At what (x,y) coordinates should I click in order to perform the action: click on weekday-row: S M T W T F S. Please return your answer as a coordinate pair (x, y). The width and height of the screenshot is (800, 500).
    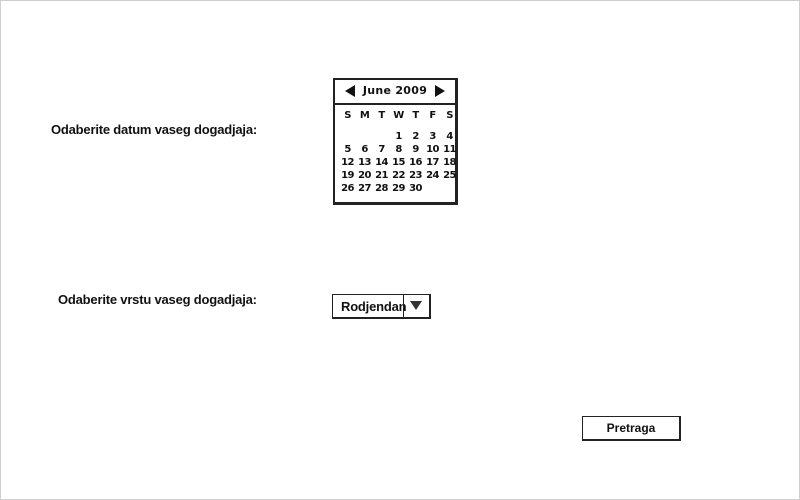
    Looking at the image, I should click on (398, 120).